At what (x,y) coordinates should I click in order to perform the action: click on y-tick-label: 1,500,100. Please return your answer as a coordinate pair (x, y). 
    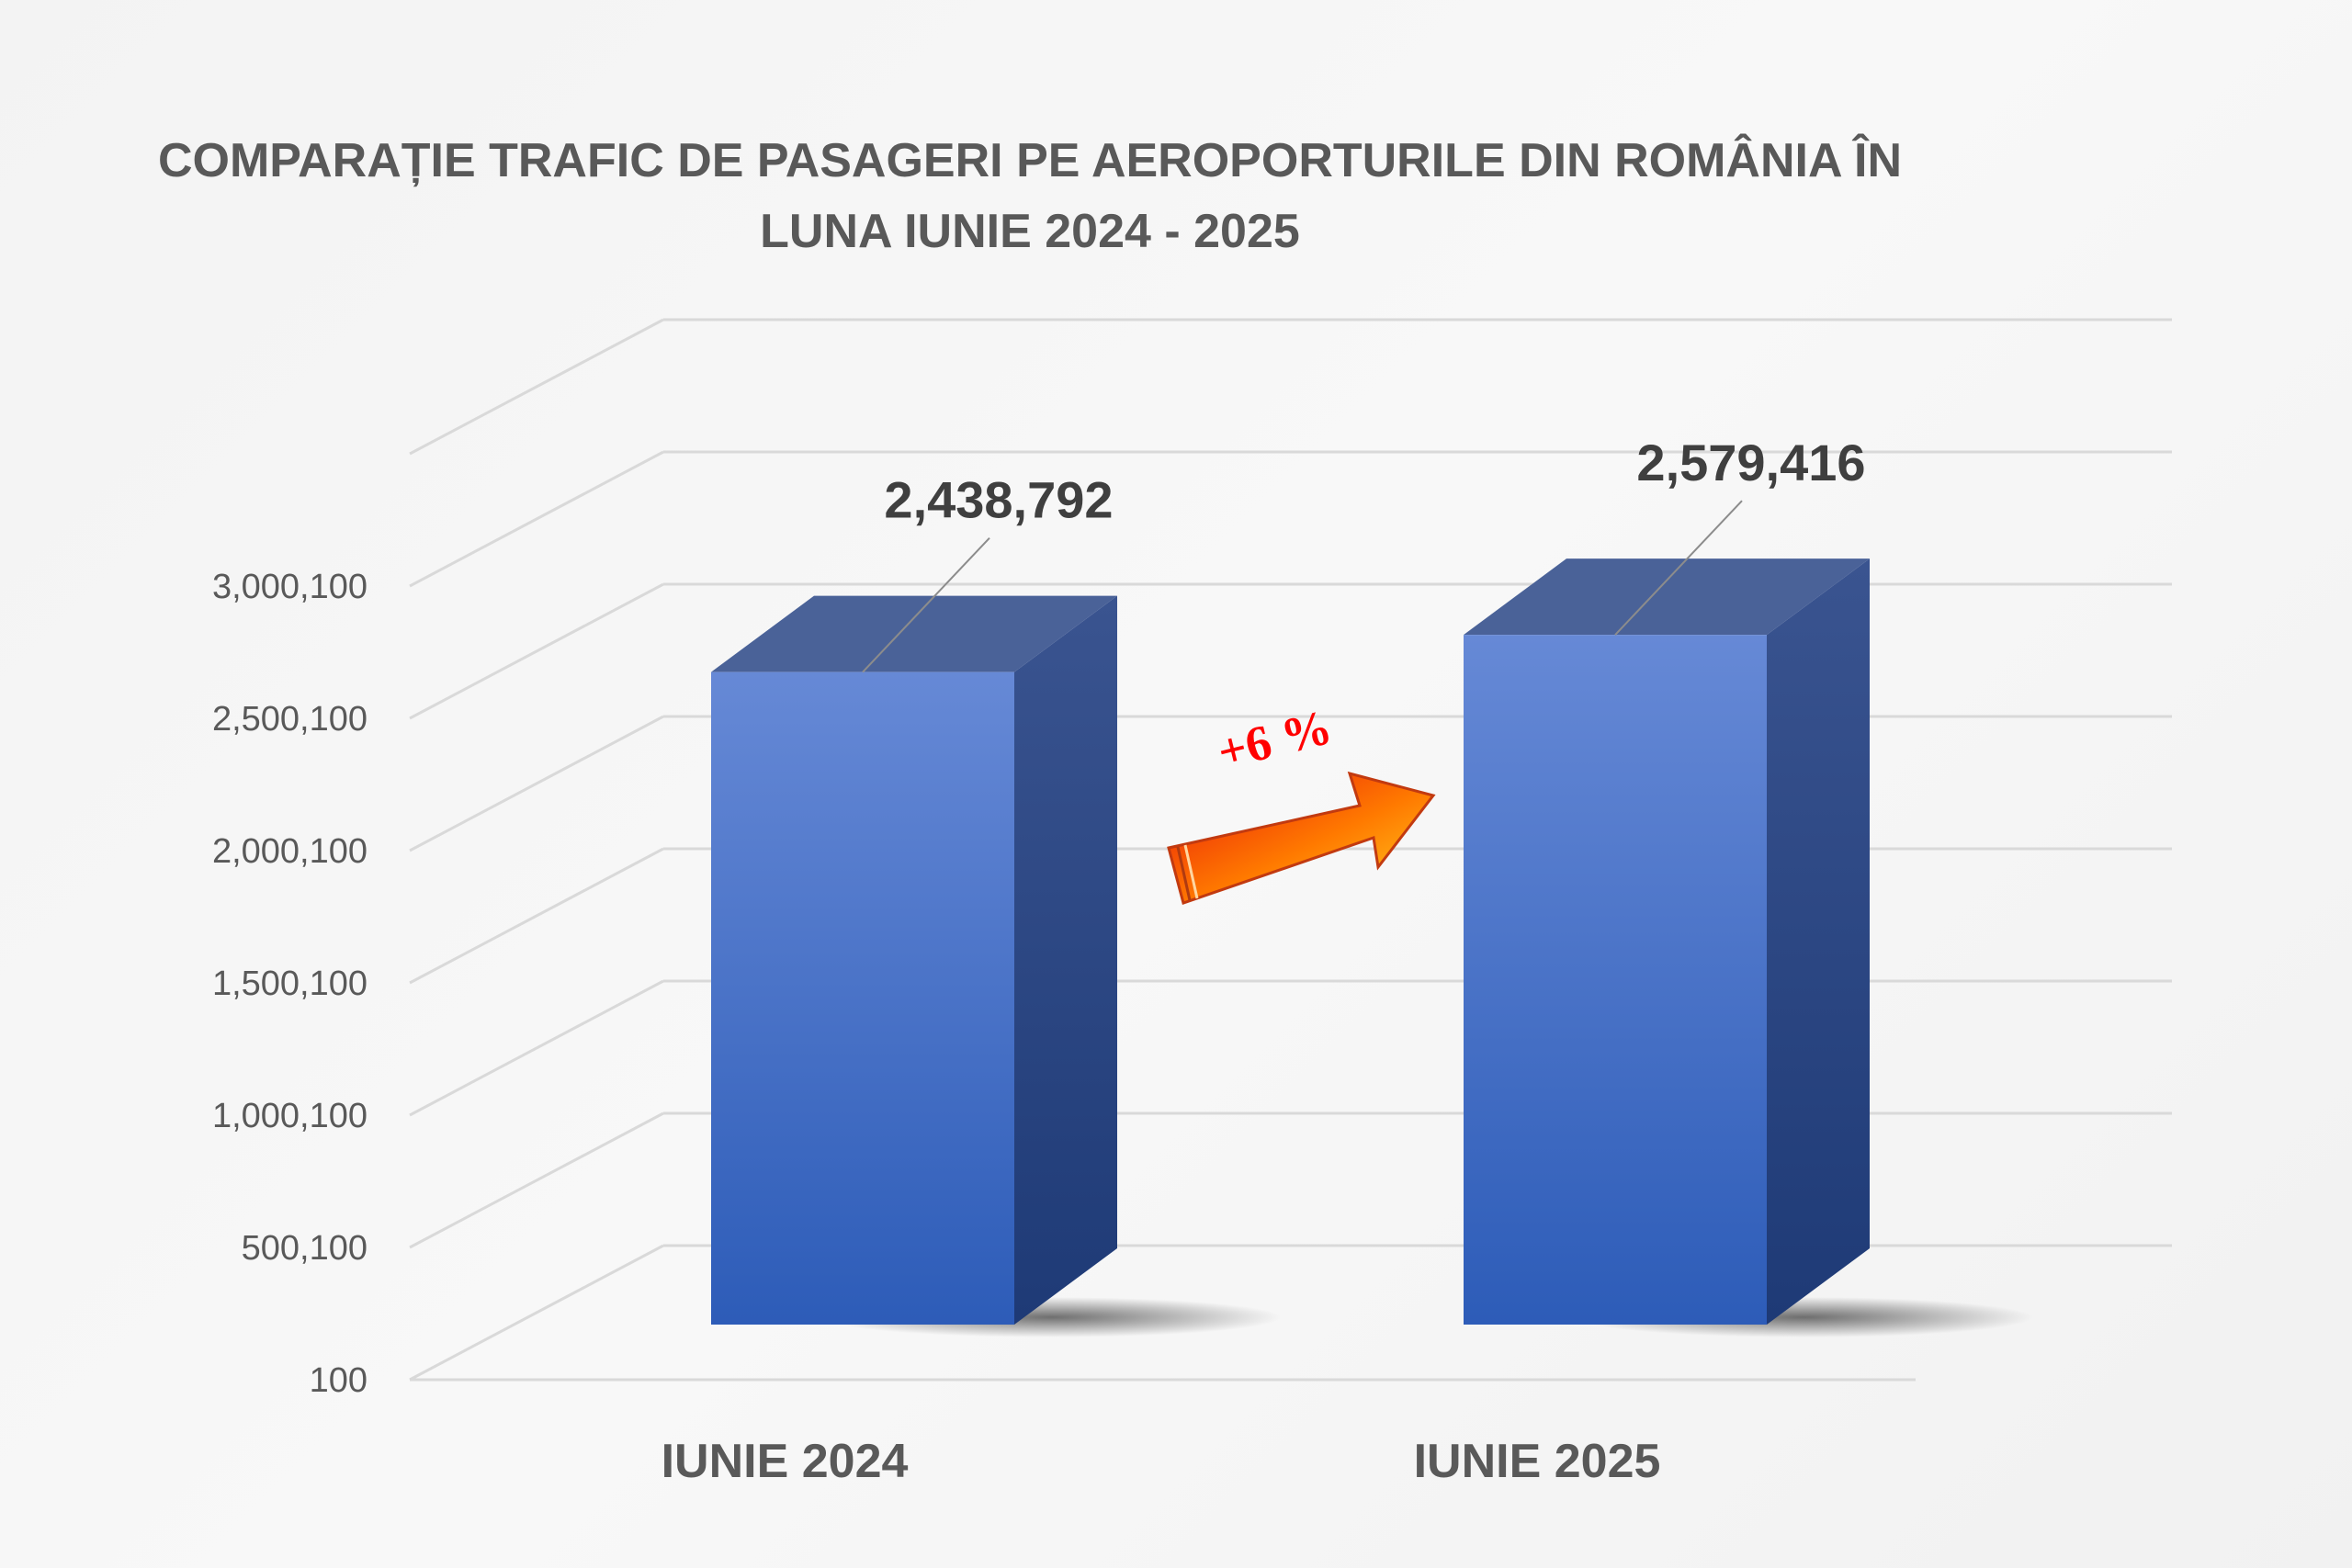
    Looking at the image, I should click on (290, 984).